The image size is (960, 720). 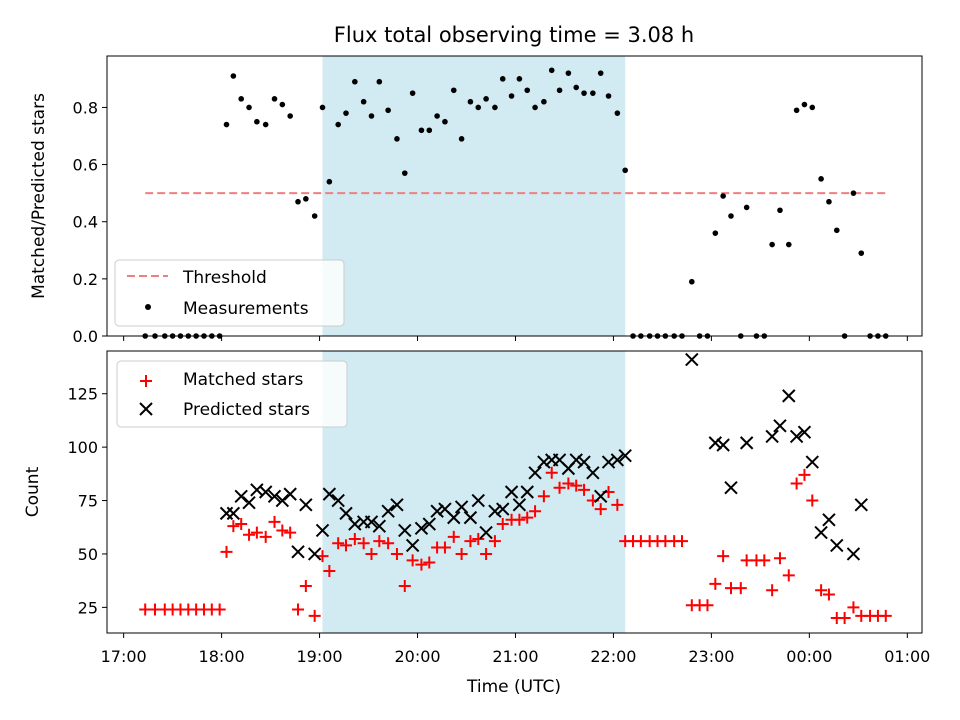 I want to click on y-tick-label: 0.4, so click(x=85, y=222).